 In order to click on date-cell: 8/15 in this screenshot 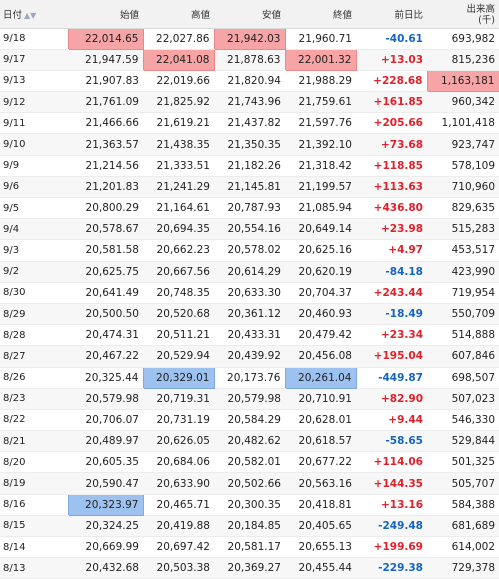, I will do `click(34, 526)`.